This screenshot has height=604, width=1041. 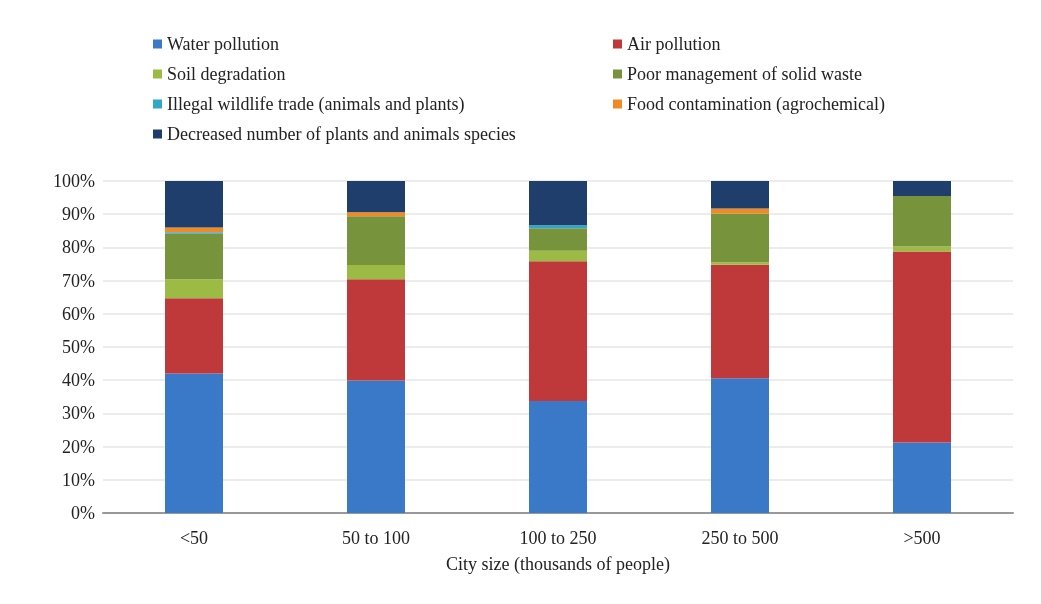 I want to click on legend-label: Decreased number of plants and animals species, so click(x=341, y=134).